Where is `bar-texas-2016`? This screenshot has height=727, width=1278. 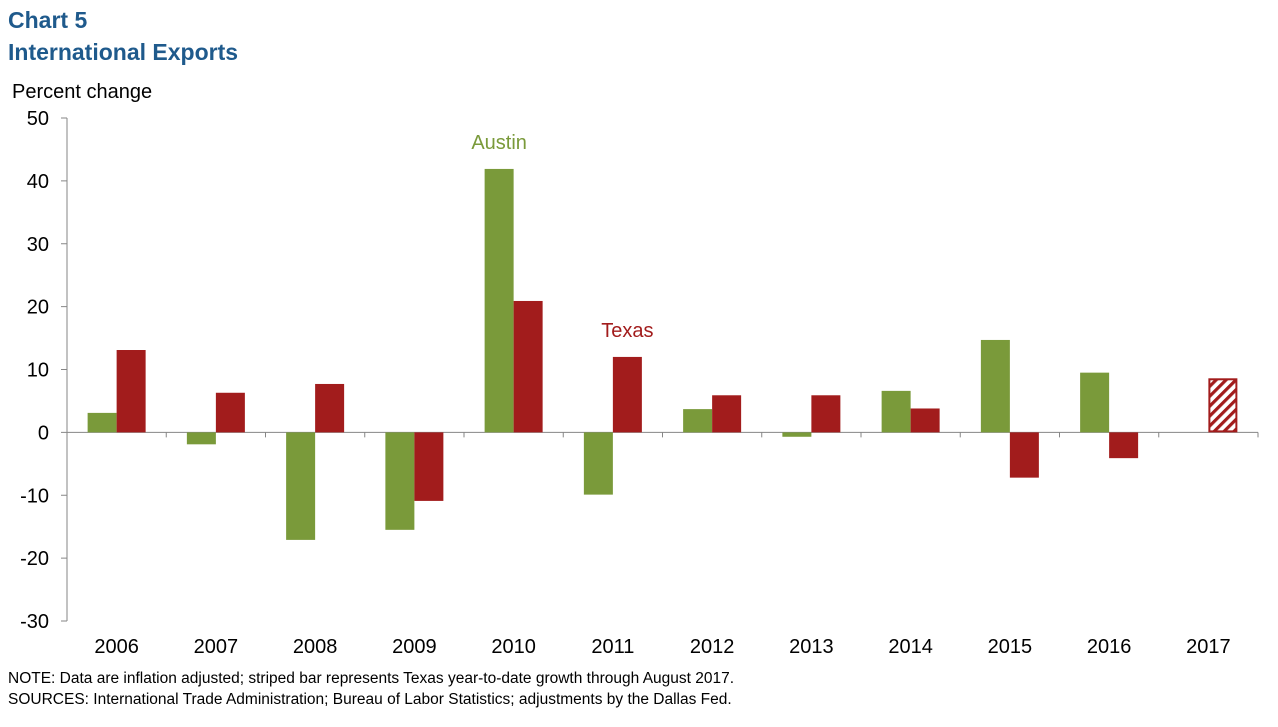
bar-texas-2016 is located at coordinates (1124, 445).